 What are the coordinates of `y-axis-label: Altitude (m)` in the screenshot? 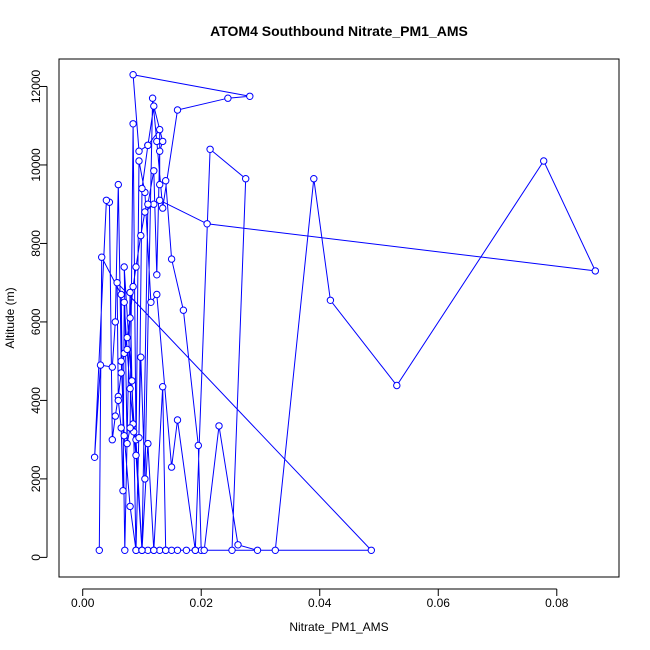 It's located at (10, 317).